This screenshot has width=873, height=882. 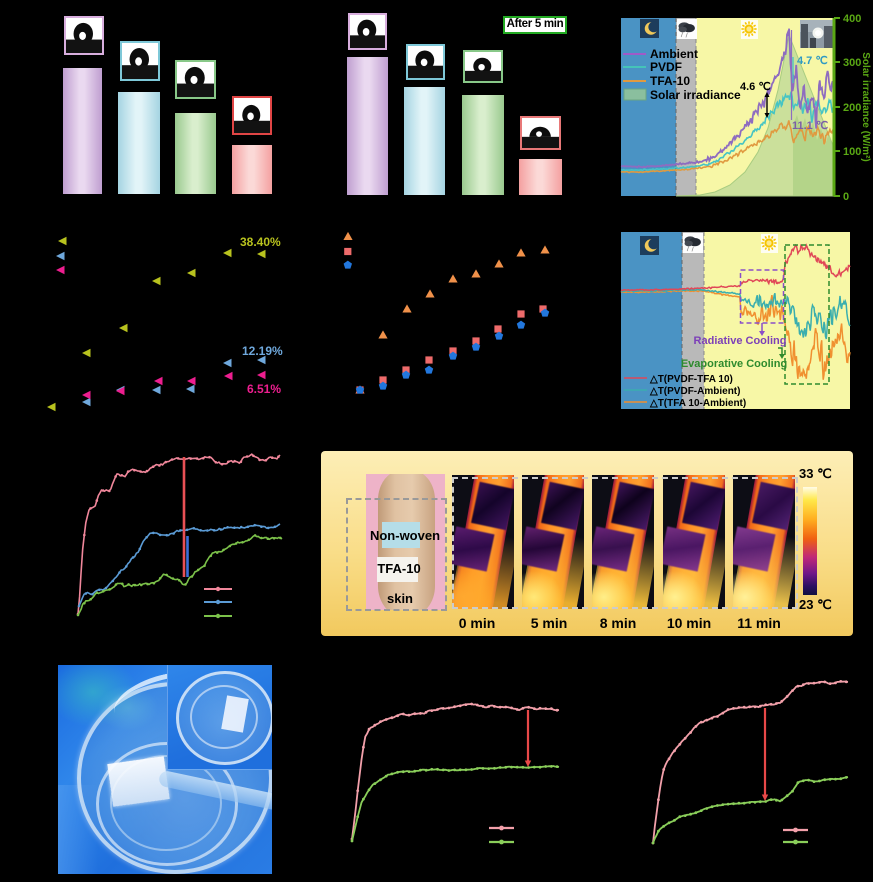 I want to click on svg-text: 0, so click(x=846, y=197).